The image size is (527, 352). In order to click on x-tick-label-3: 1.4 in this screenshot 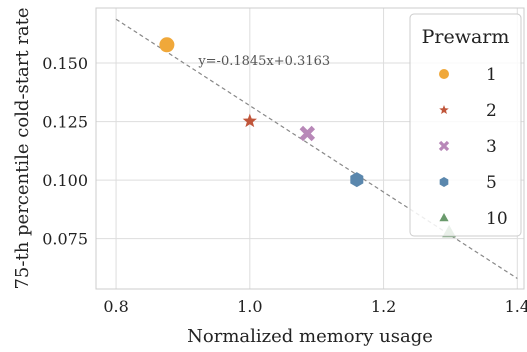, I will do `click(516, 306)`.